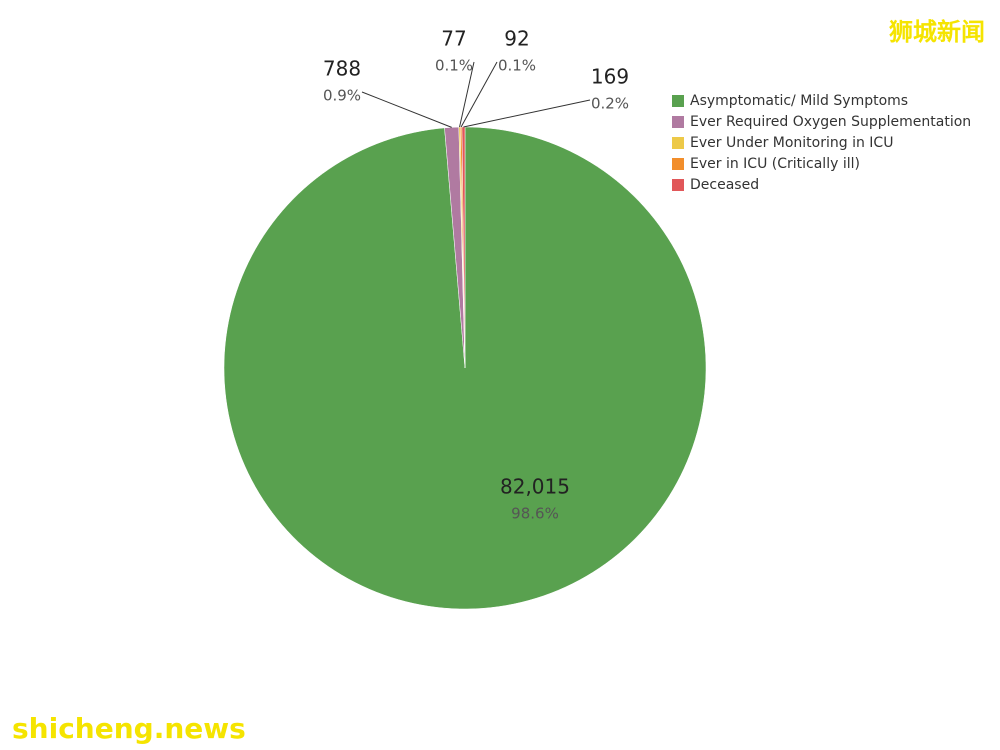 This screenshot has height=750, width=1000. I want to click on legend-label: Ever Required Oxygen Supplementation, so click(830, 122).